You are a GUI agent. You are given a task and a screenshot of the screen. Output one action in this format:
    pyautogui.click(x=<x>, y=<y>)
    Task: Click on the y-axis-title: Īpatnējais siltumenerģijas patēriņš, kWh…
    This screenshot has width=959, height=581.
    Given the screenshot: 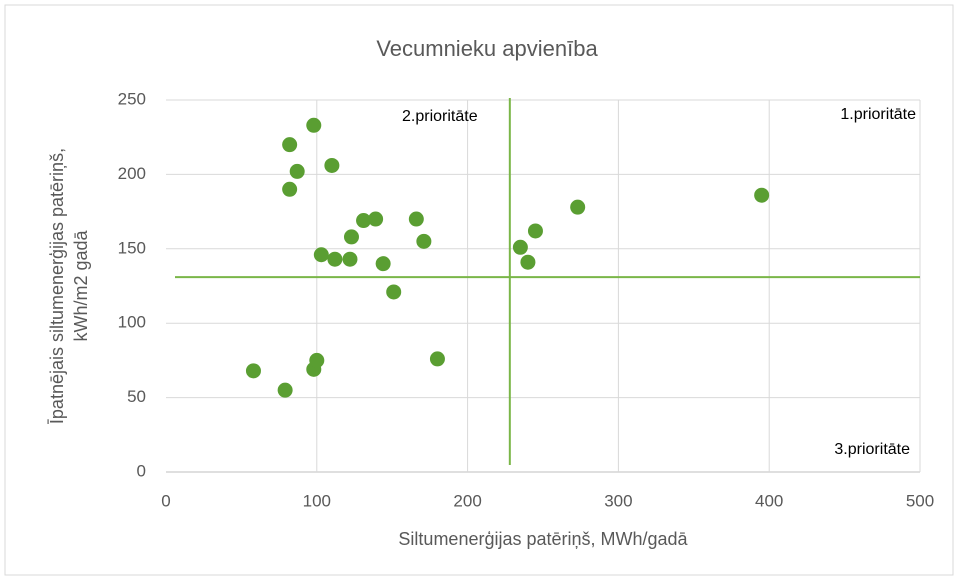 What is the action you would take?
    pyautogui.click(x=69, y=286)
    